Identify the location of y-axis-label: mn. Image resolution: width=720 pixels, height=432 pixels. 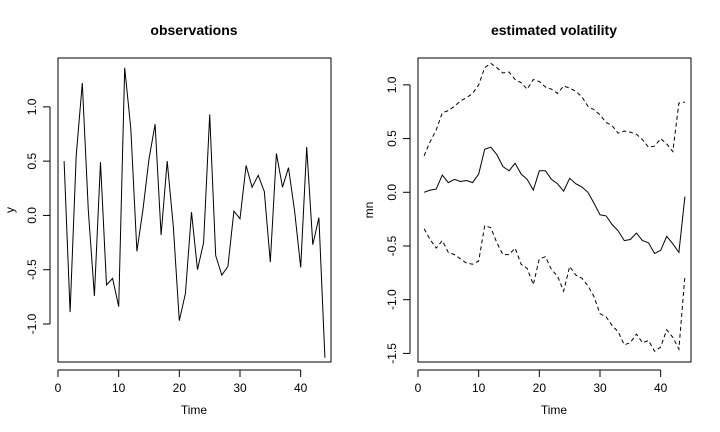
(369, 210).